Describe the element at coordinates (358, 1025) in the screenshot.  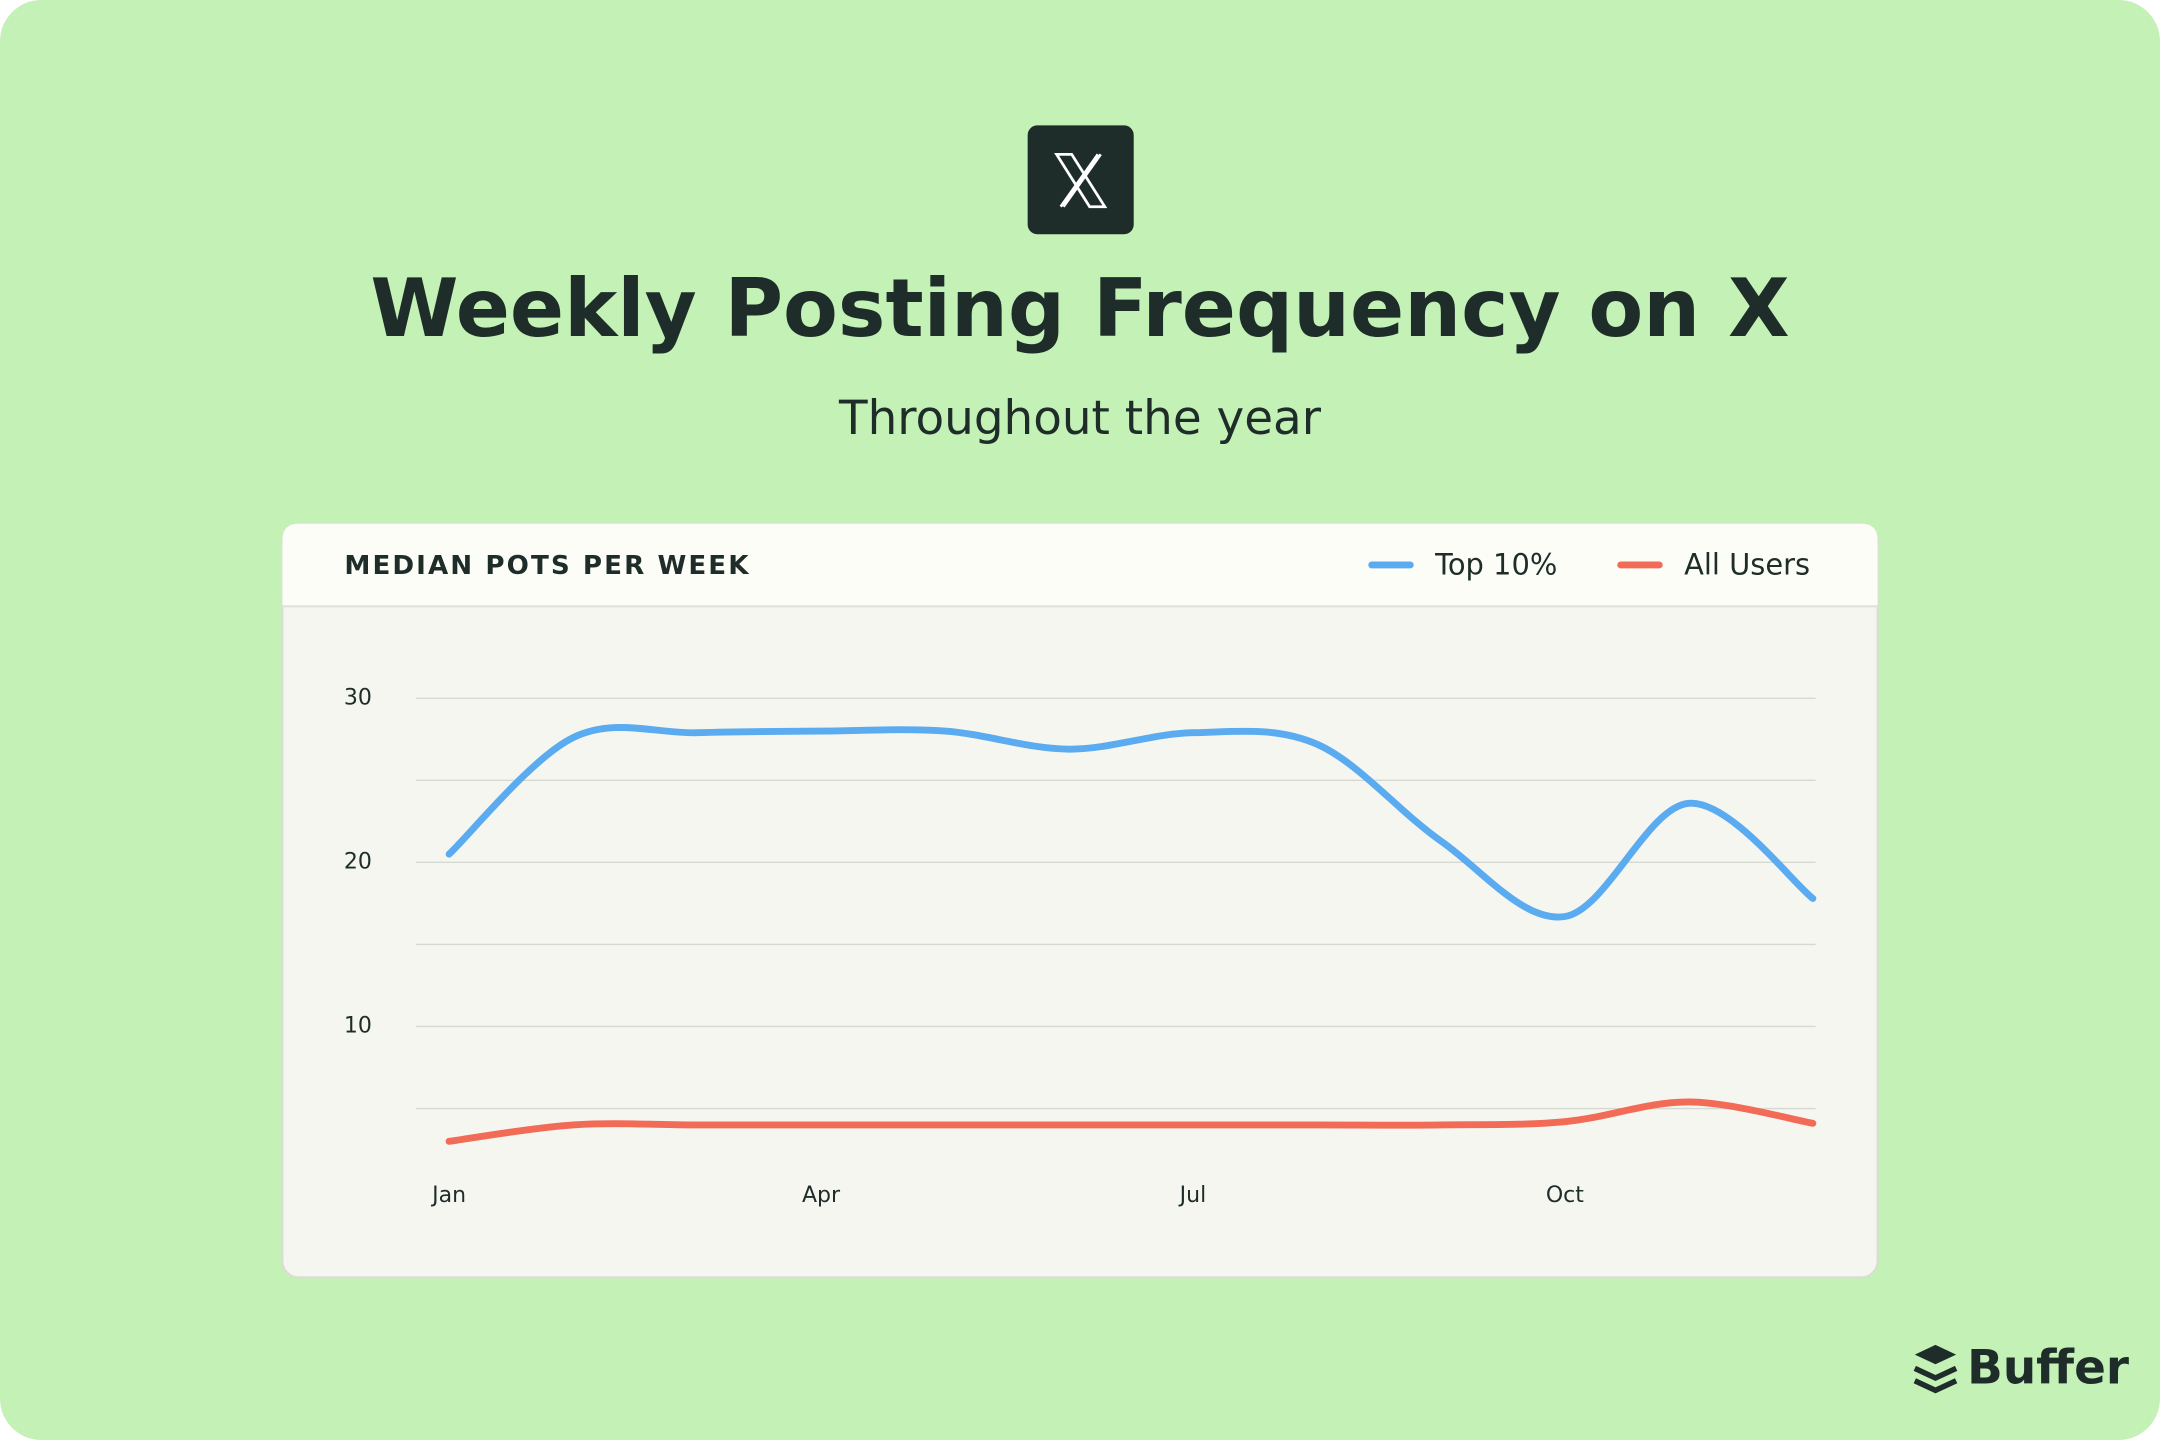
I see `y-tick-label: 10` at that location.